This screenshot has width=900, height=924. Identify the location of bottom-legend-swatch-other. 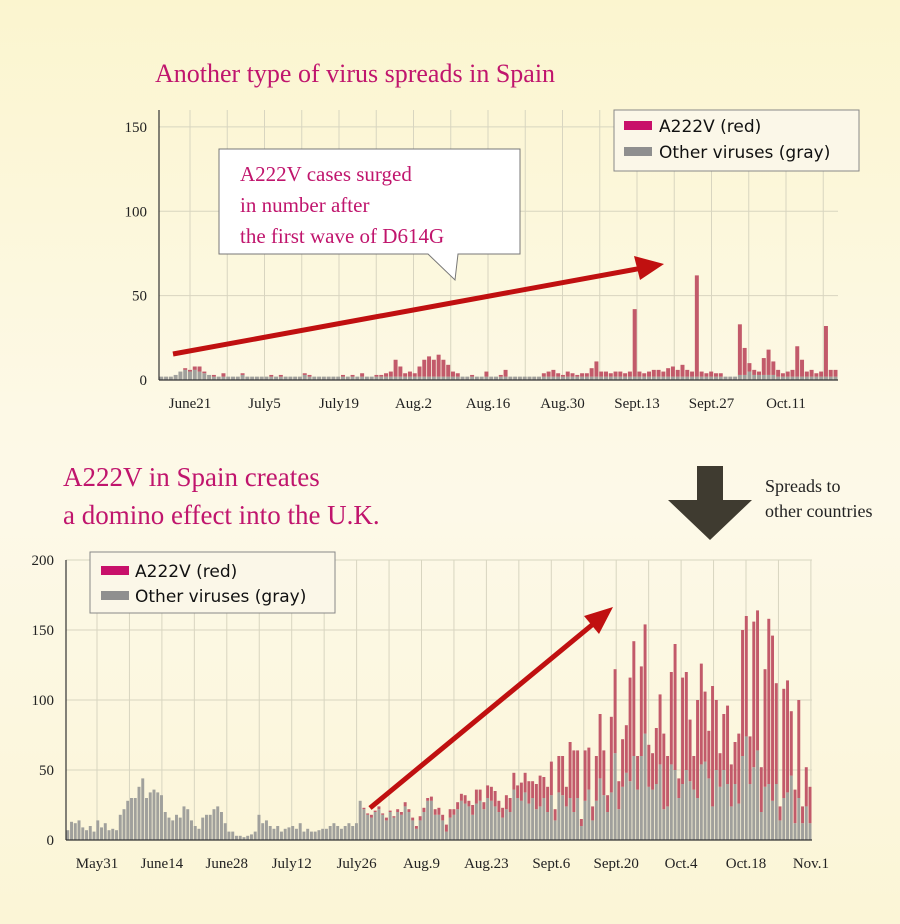
(115, 595).